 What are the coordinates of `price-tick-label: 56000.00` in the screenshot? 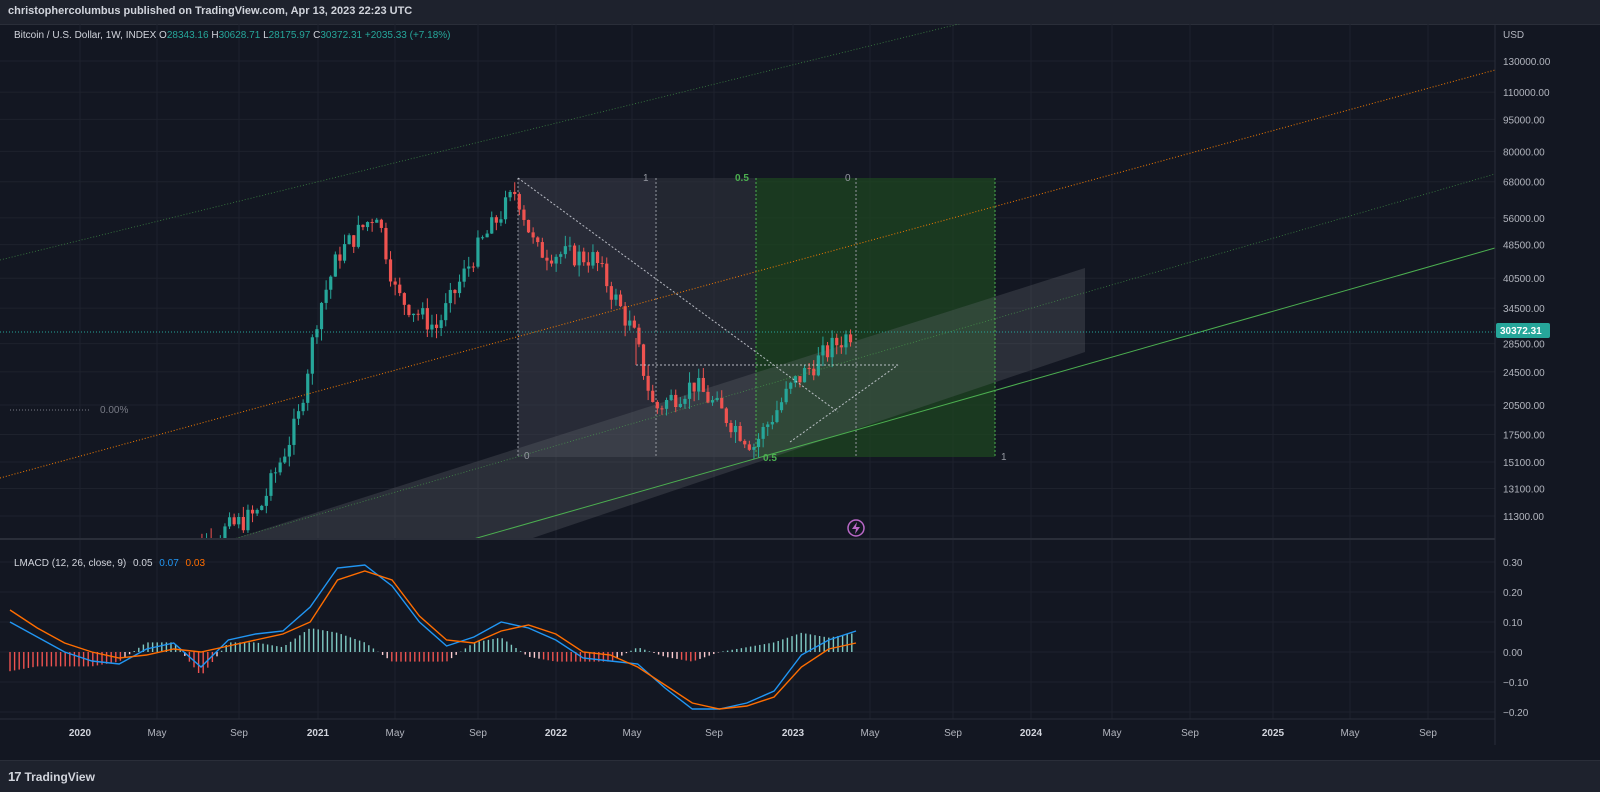 It's located at (1524, 219).